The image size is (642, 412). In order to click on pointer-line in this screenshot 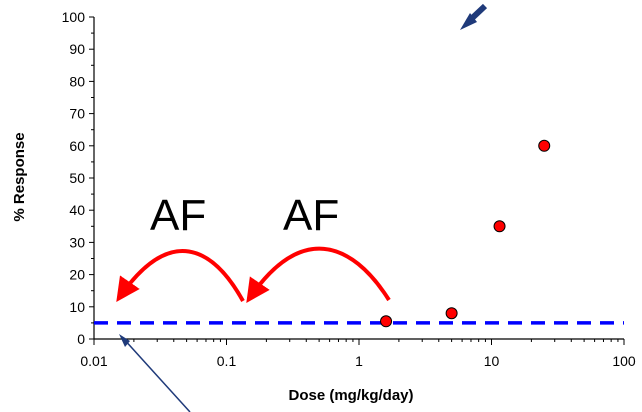, I will do `click(156, 374)`.